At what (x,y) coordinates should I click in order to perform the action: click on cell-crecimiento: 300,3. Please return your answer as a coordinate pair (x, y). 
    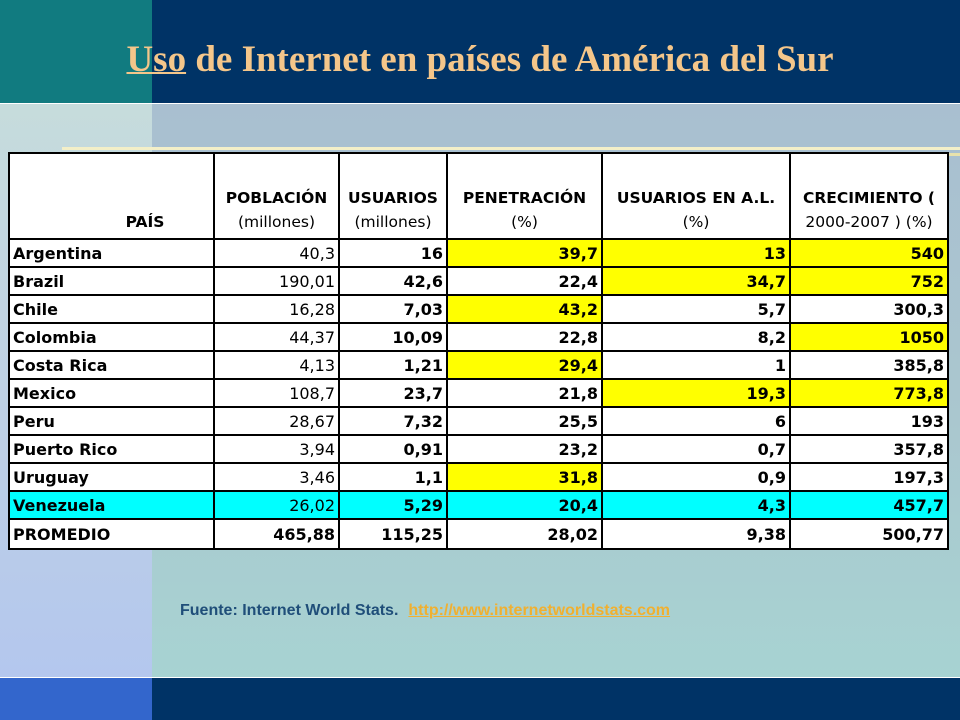
    Looking at the image, I should click on (869, 309).